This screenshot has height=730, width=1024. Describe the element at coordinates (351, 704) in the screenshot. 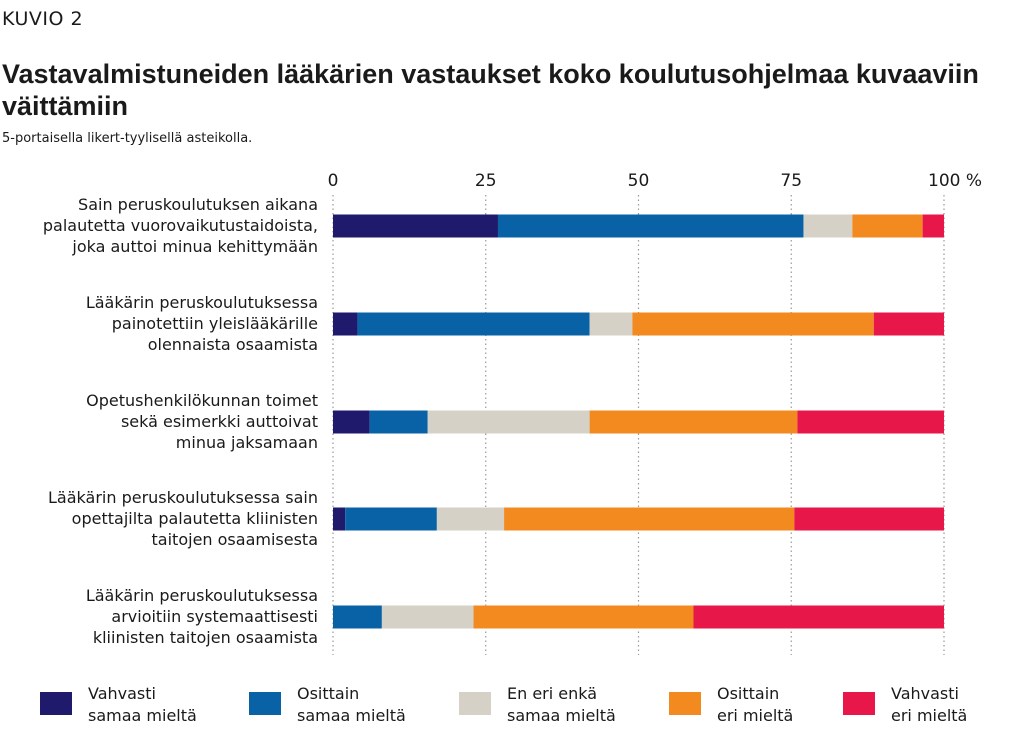

I see `legend-label: Osittain samaa mieltä` at that location.